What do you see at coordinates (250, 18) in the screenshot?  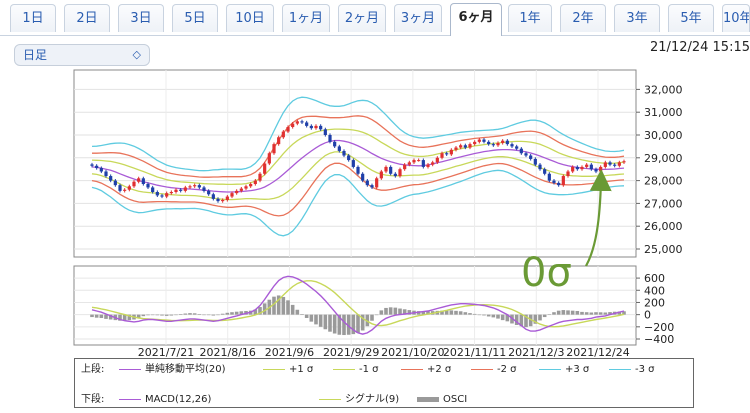 I see `tab-period-4: 10日` at bounding box center [250, 18].